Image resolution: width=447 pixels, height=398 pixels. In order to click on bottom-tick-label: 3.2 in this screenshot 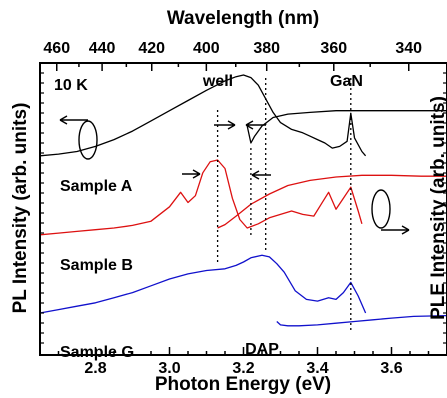, I will do `click(243, 368)`.